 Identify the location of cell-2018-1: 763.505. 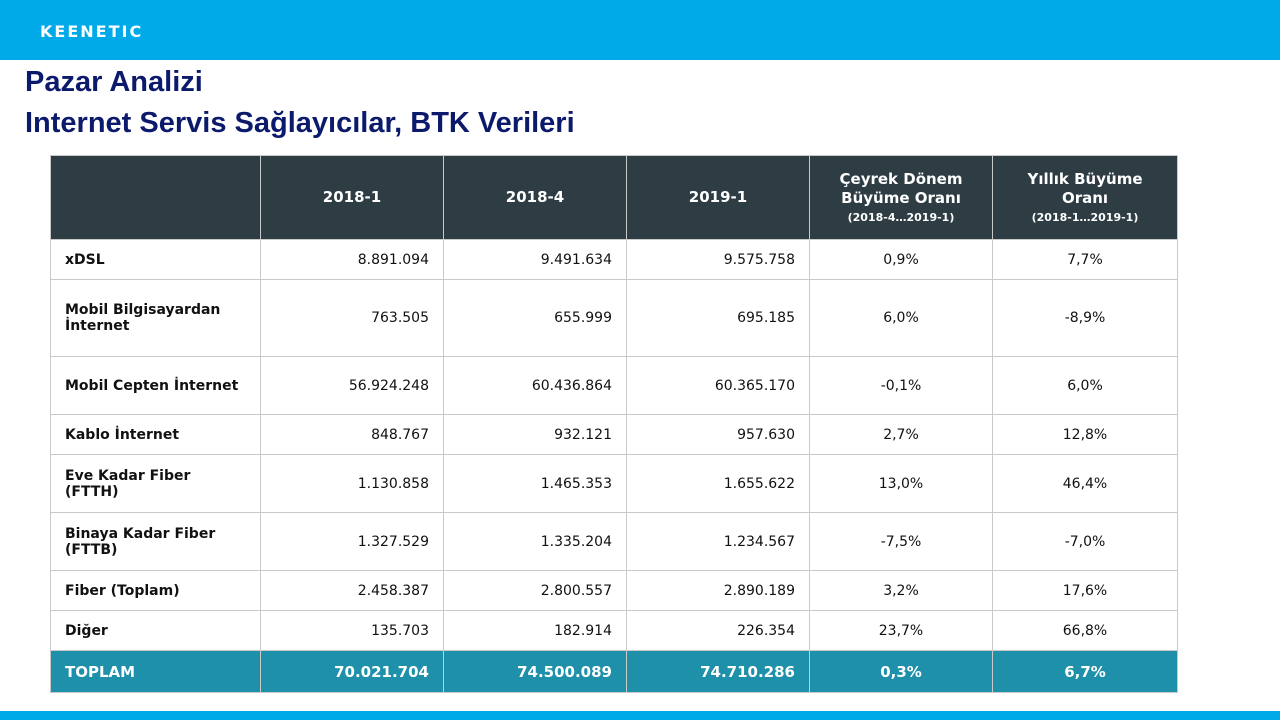
(352, 318).